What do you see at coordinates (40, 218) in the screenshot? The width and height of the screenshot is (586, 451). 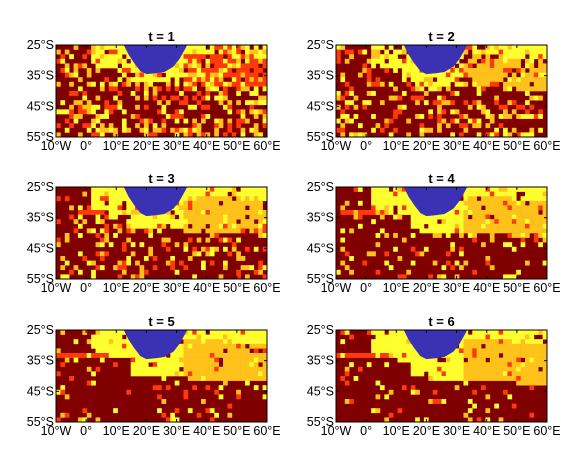 I see `lat-tick-label: 35°S` at bounding box center [40, 218].